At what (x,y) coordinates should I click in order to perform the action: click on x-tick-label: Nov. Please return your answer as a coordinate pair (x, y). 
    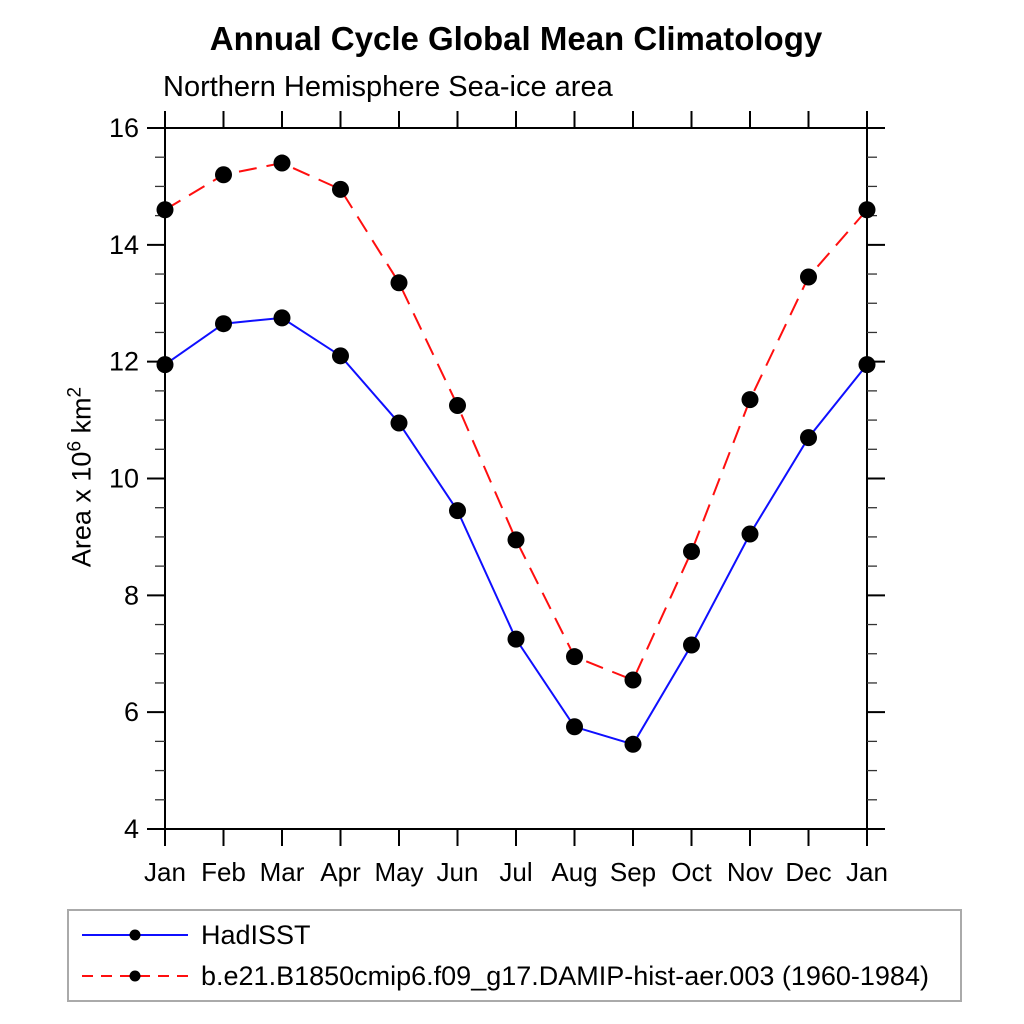
    Looking at the image, I should click on (750, 872).